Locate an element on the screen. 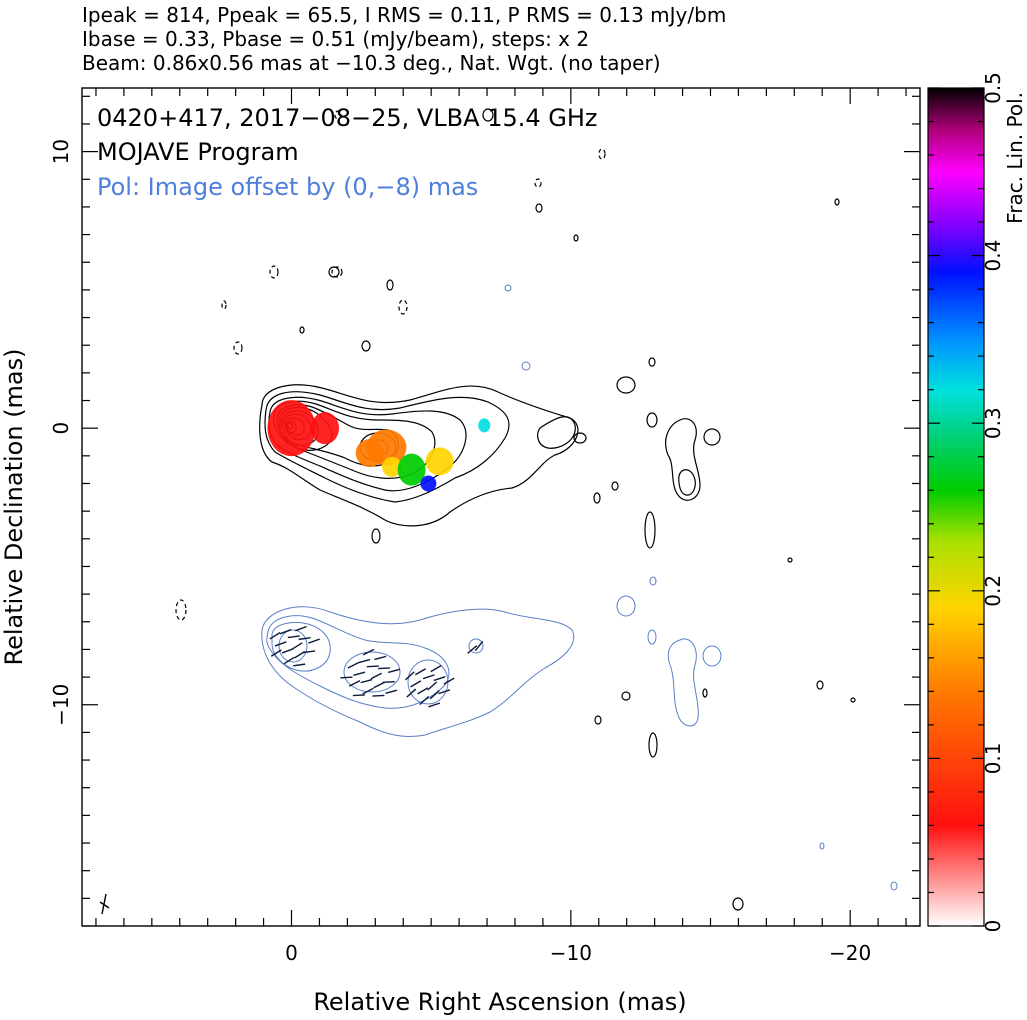 The height and width of the screenshot is (1020, 1027). source-label: 0420+417, 2017−08−25, VLBA 15.4 GHz is located at coordinates (347, 118).